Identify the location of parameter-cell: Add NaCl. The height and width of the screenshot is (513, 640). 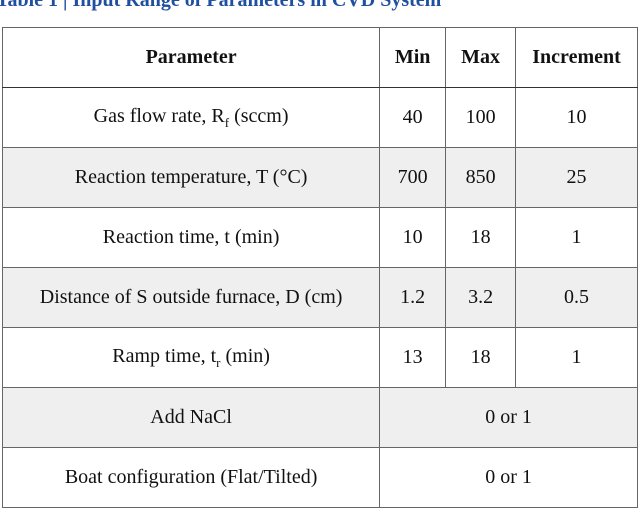
(191, 417).